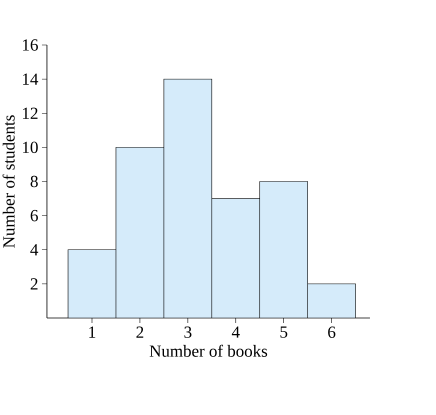 This screenshot has height=415, width=436. I want to click on y-axis-title: Number of students, so click(8, 181).